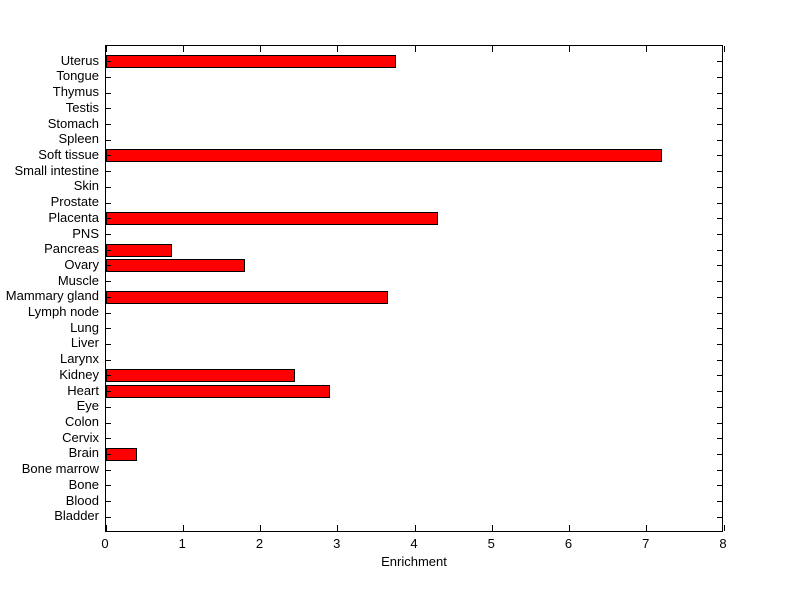 This screenshot has width=800, height=599. I want to click on bar-soft-tissue, so click(384, 156).